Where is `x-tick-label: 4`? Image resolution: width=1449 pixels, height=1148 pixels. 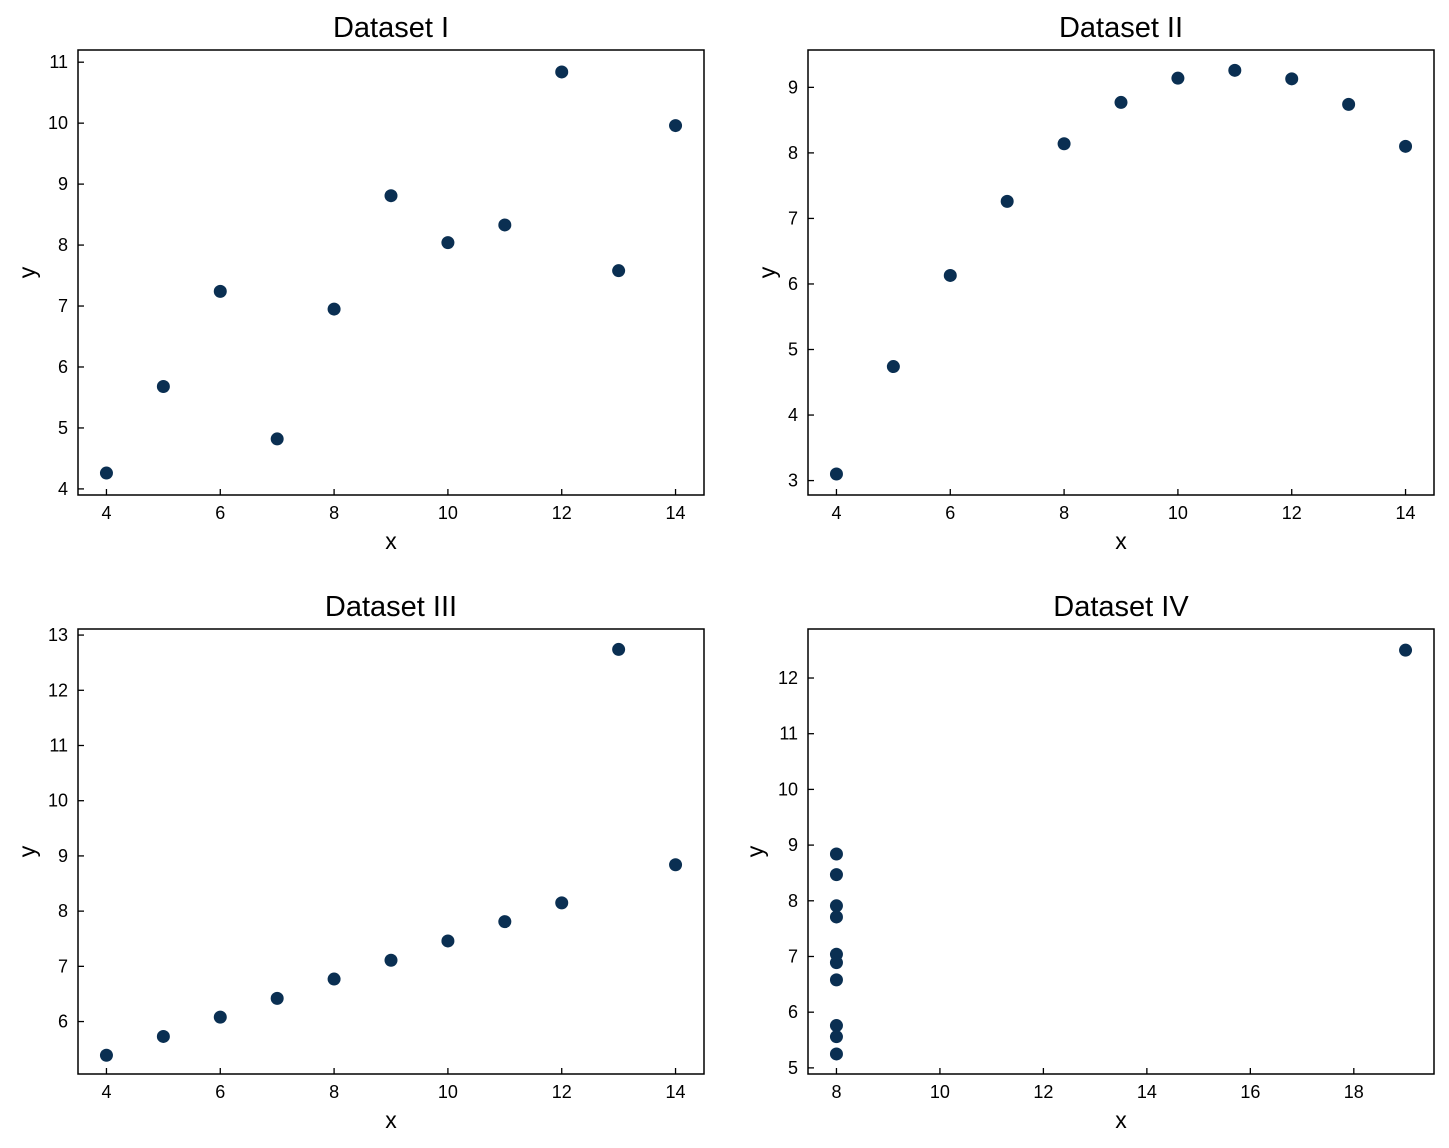 x-tick-label: 4 is located at coordinates (106, 513).